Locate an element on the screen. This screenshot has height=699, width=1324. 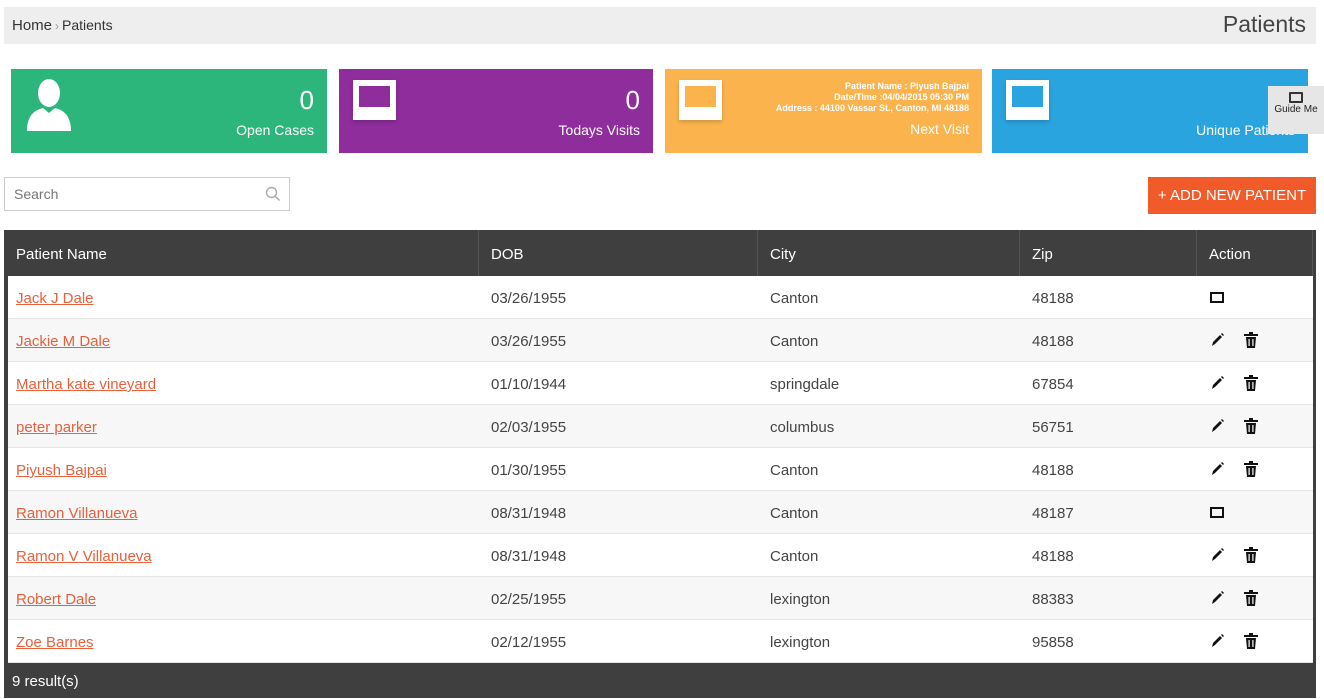
table-row: Jackie M Dale 03/26/1955 Canton 48188 is located at coordinates (660, 340).